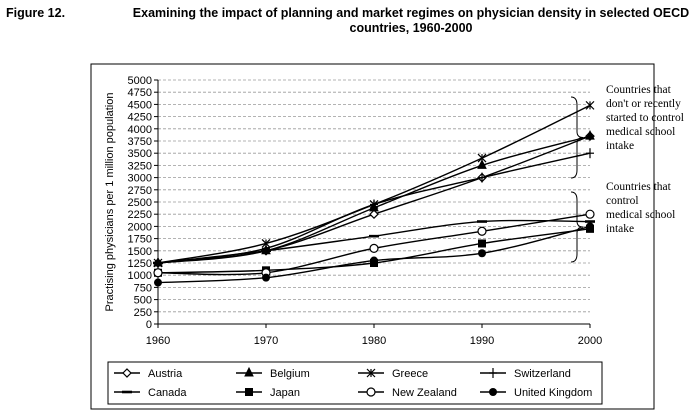 The height and width of the screenshot is (416, 700). I want to click on y-tick-label: 250, so click(143, 313).